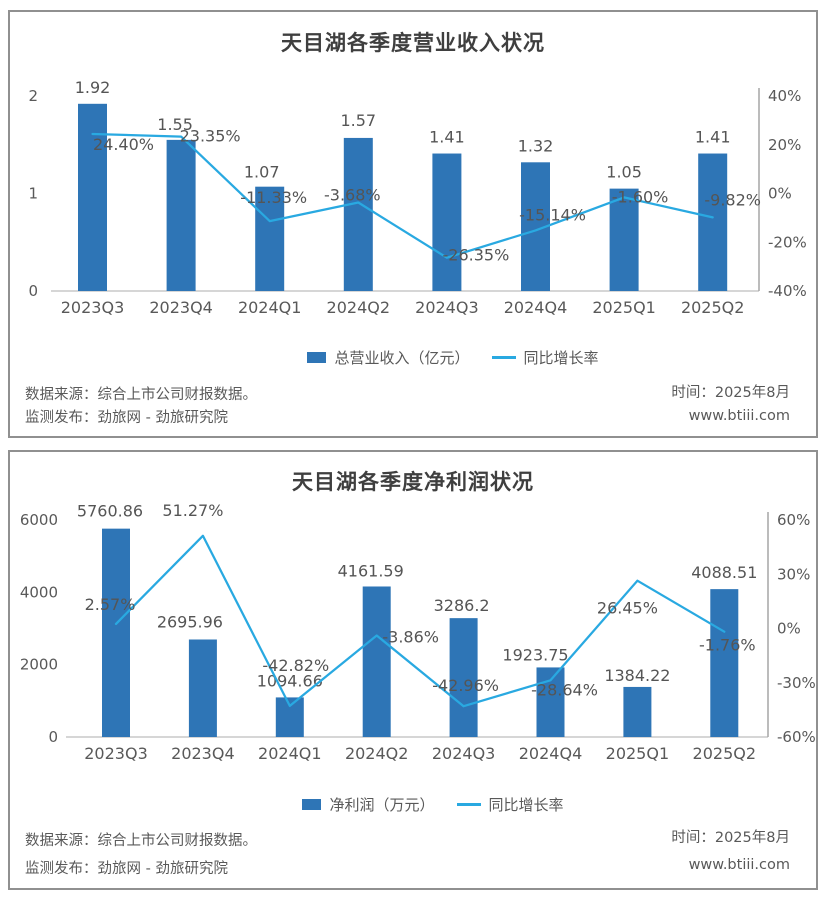  Describe the element at coordinates (352, 194) in the screenshot. I see `svg-text: -3.68%` at that location.